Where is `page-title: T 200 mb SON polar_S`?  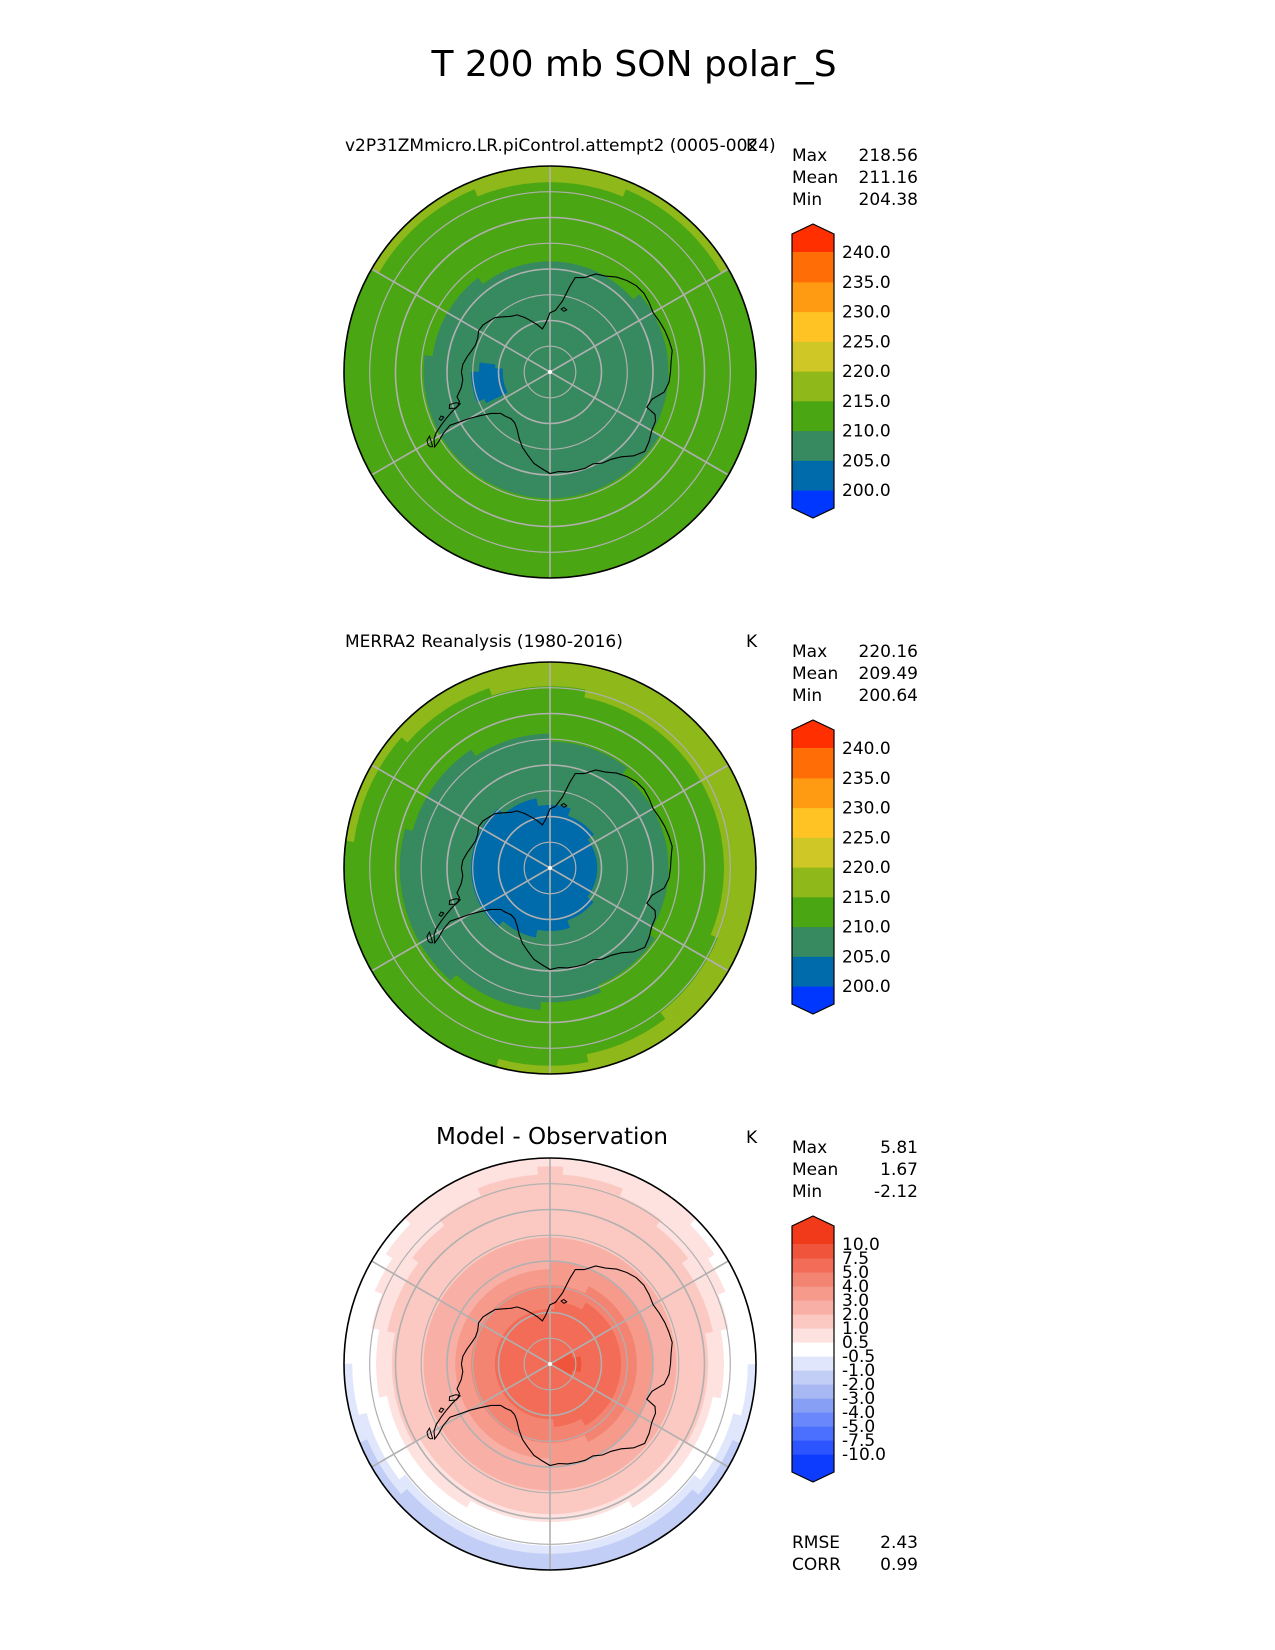
page-title: T 200 mb SON polar_S is located at coordinates (633, 64).